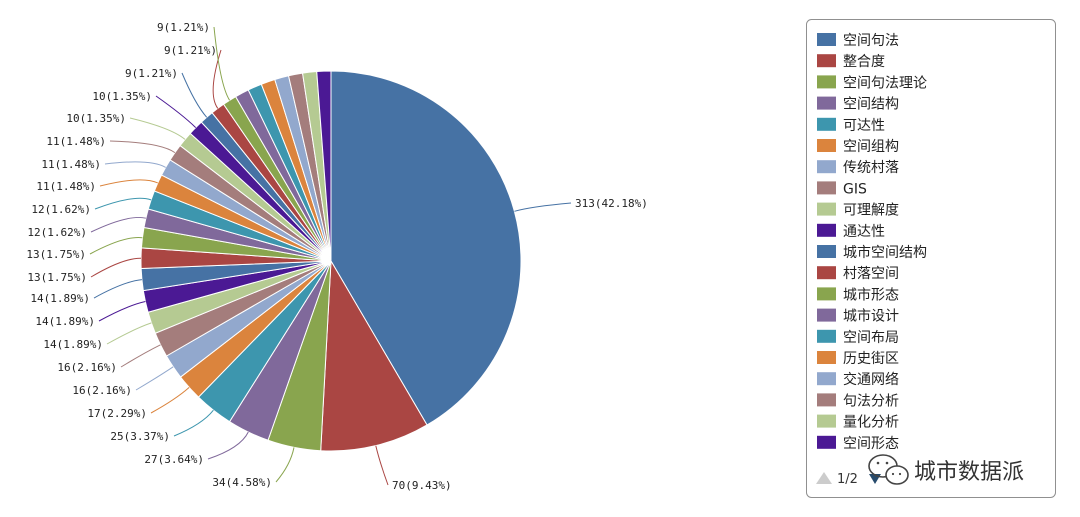 The width and height of the screenshot is (1080, 517). What do you see at coordinates (871, 105) in the screenshot?
I see `legend-label: 空间结构` at bounding box center [871, 105].